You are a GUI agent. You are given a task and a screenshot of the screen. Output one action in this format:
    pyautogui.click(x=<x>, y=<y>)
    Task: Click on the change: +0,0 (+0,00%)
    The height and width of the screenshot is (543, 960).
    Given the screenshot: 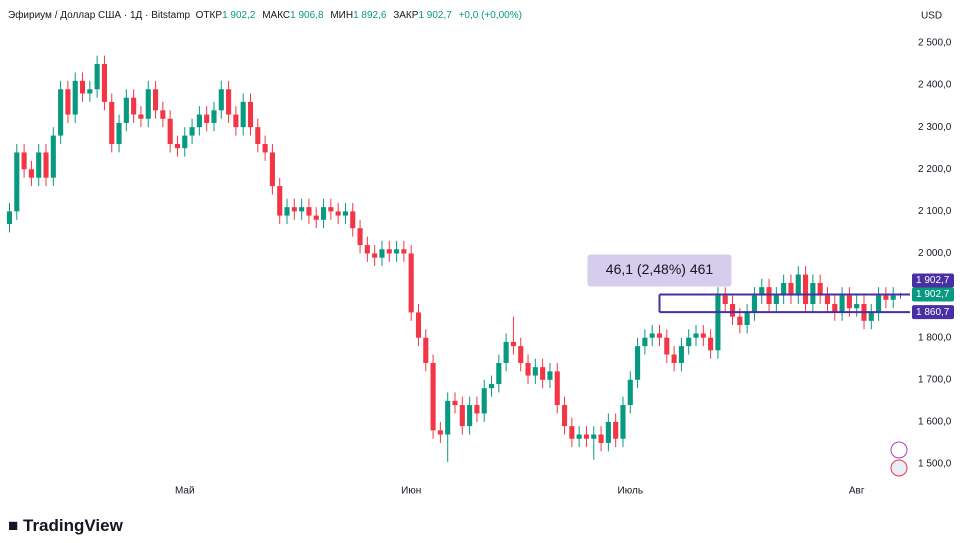 What is the action you would take?
    pyautogui.click(x=490, y=15)
    